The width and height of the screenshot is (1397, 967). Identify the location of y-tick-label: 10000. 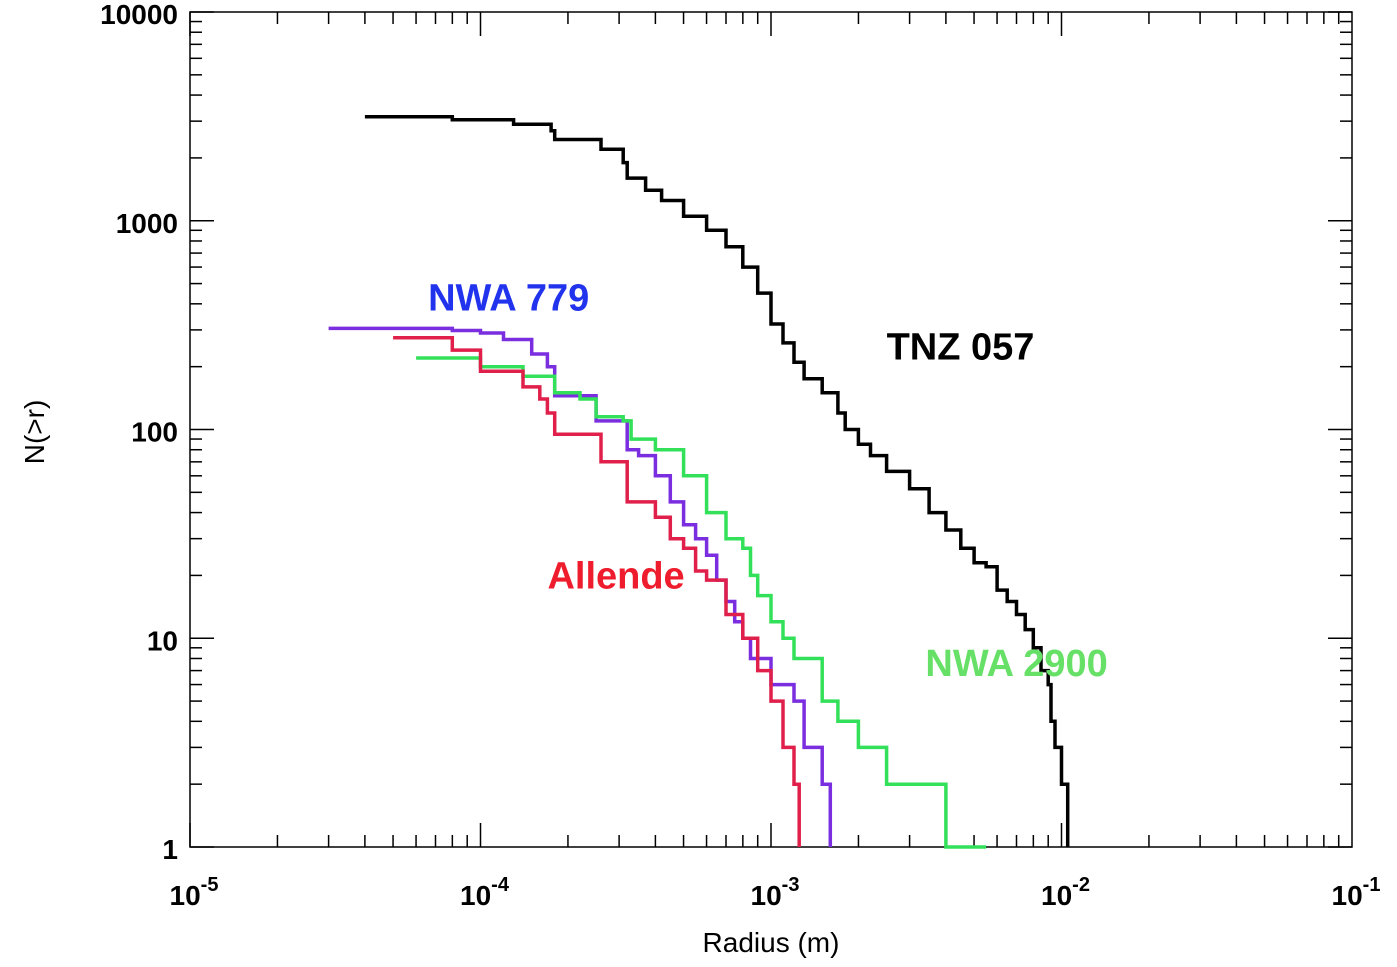
(139, 15).